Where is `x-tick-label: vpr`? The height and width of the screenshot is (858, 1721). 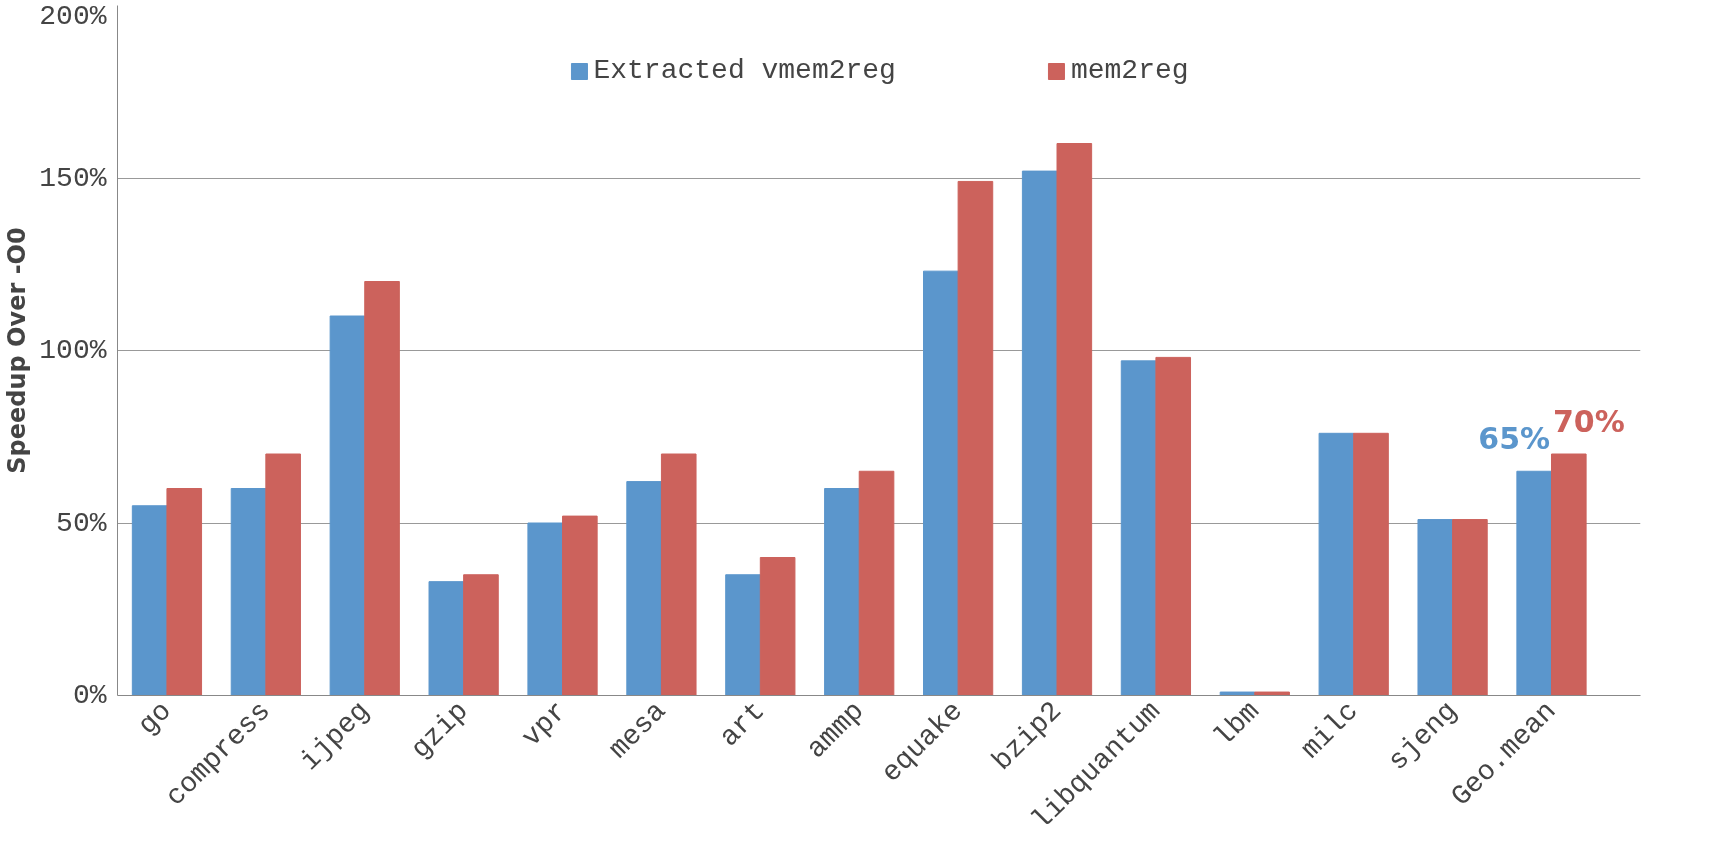 x-tick-label: vpr is located at coordinates (544, 724).